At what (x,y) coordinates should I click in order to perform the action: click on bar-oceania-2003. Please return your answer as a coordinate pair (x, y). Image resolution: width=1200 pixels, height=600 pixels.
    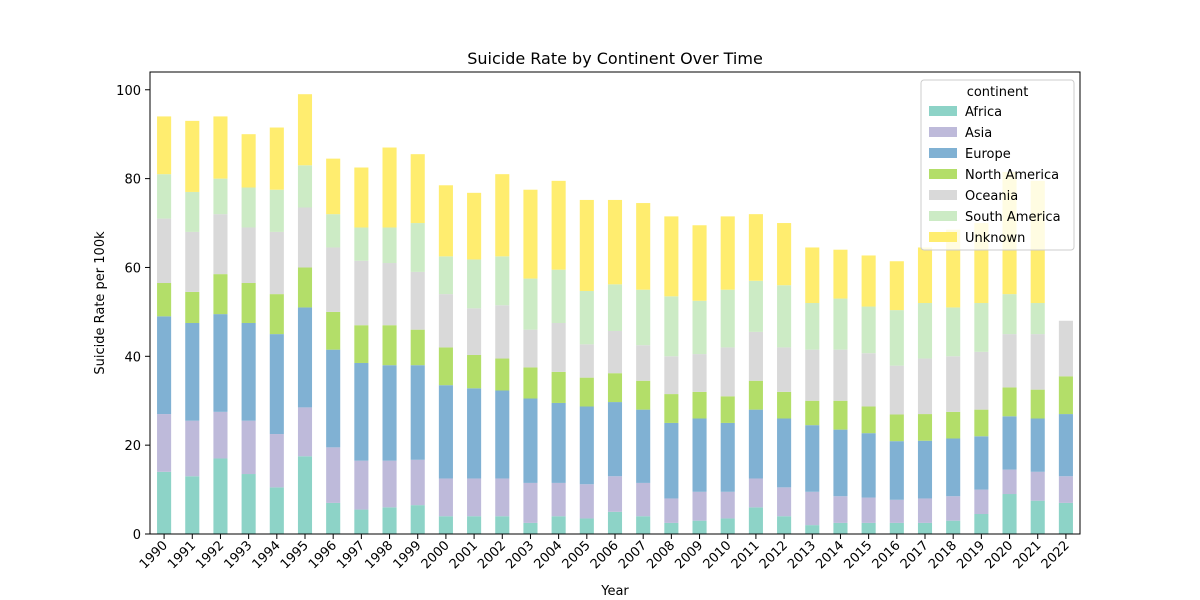
    Looking at the image, I should click on (530, 348).